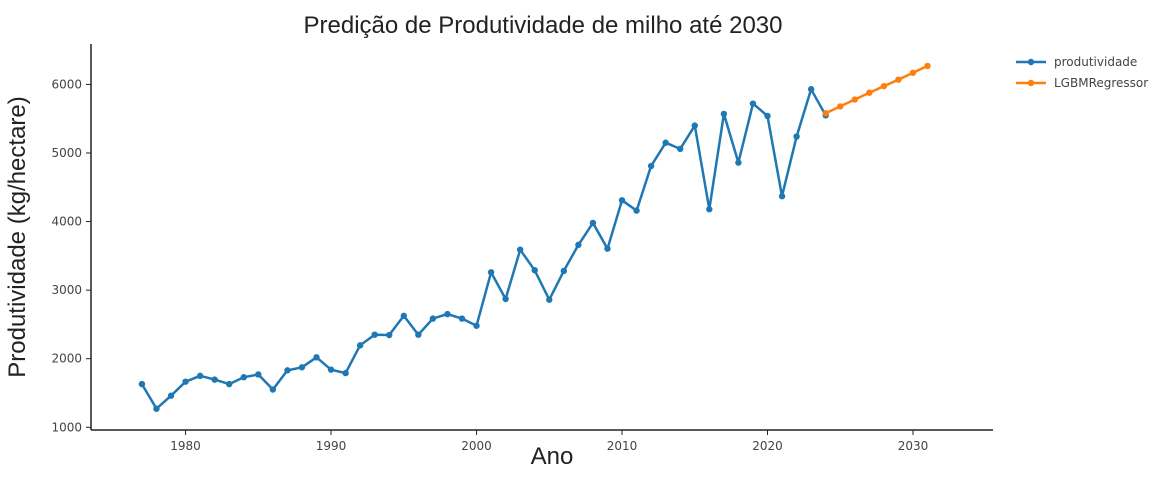  What do you see at coordinates (71, 255) in the screenshot?
I see `y-ticks: 1000 2000 3000 4000 5000 6000` at bounding box center [71, 255].